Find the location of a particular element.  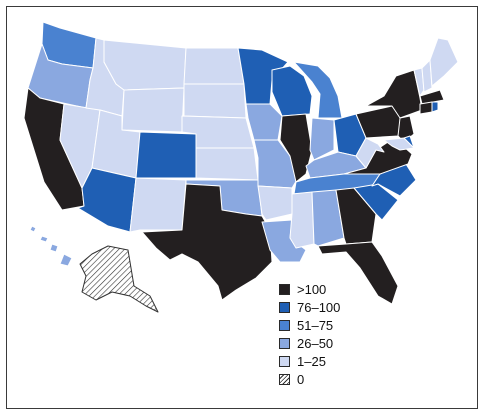

legend-label: 26–50 is located at coordinates (315, 343).